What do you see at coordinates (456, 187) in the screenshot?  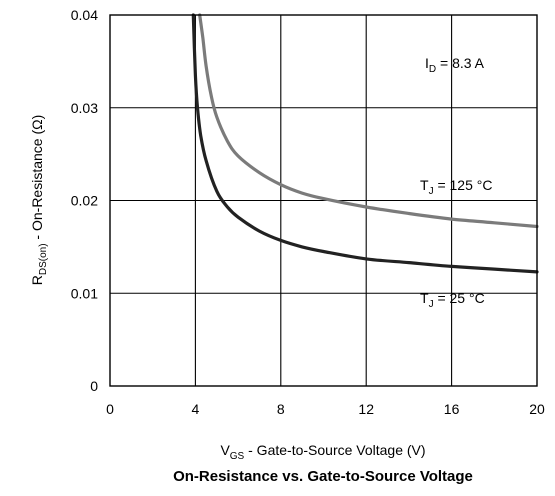 I see `series-label-125c: TJ = 125 °C` at bounding box center [456, 187].